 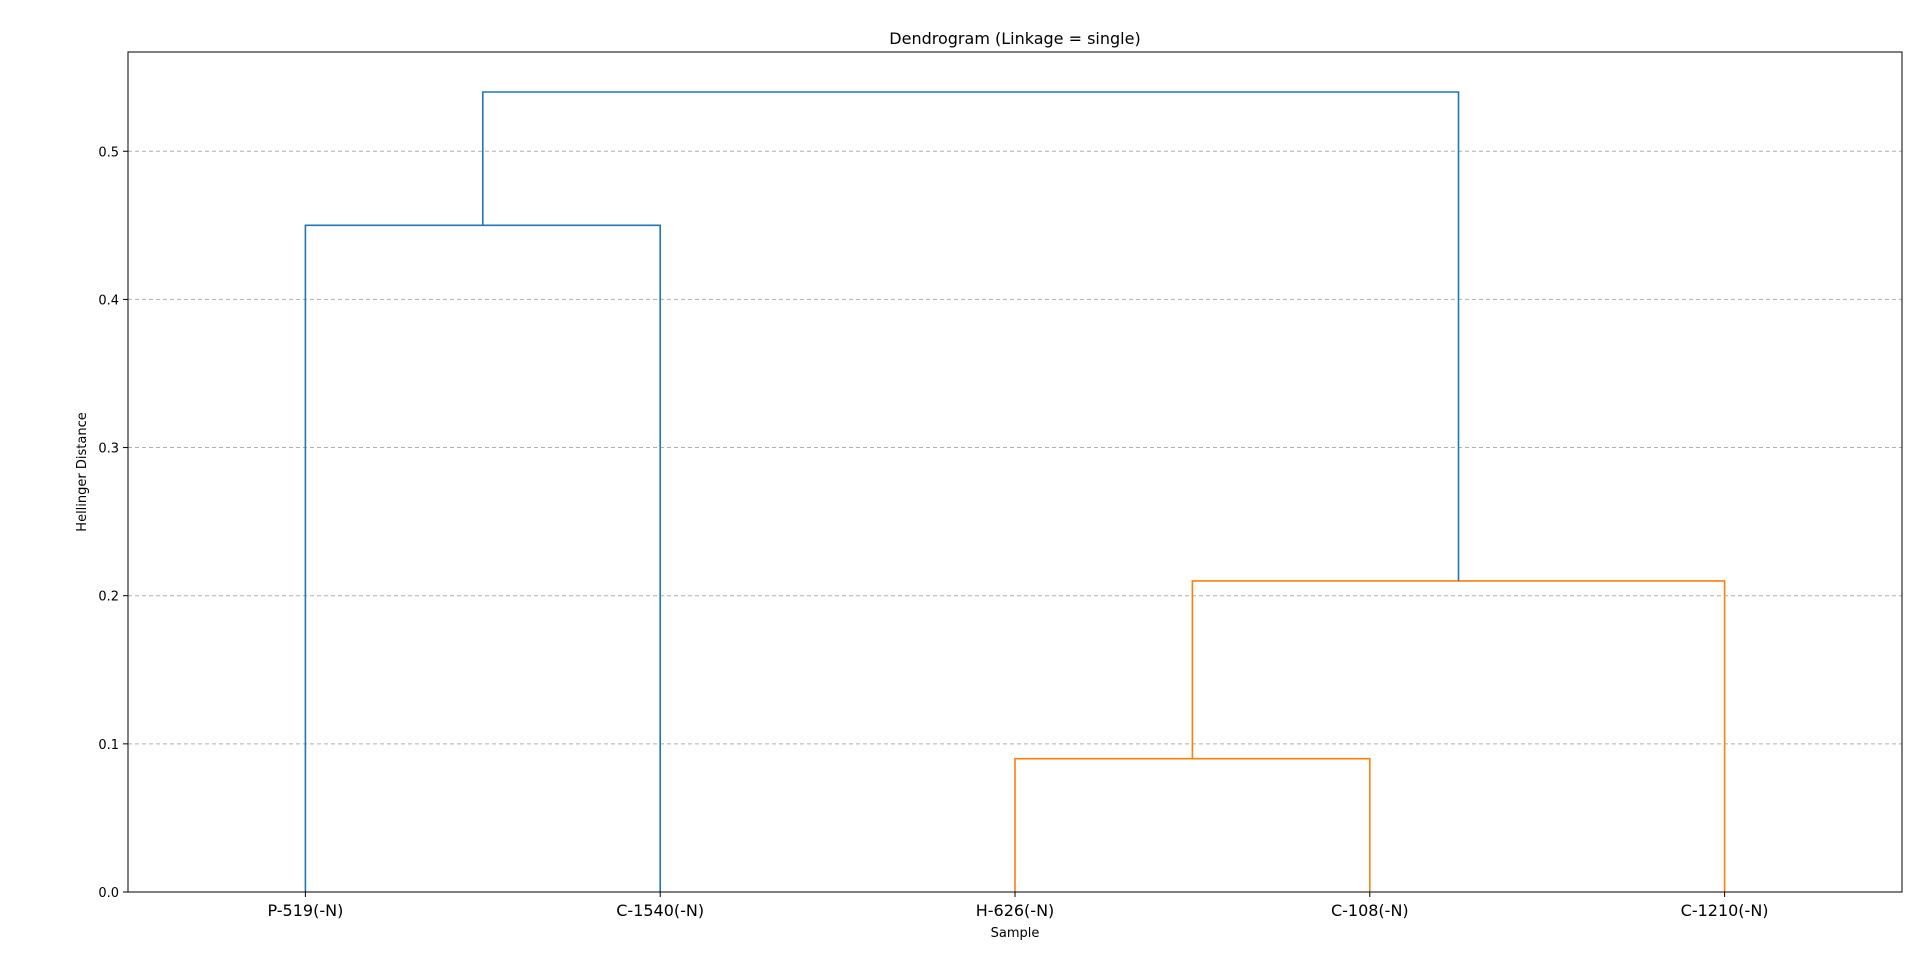 I want to click on y-tick-label: 0.3, so click(x=108, y=449).